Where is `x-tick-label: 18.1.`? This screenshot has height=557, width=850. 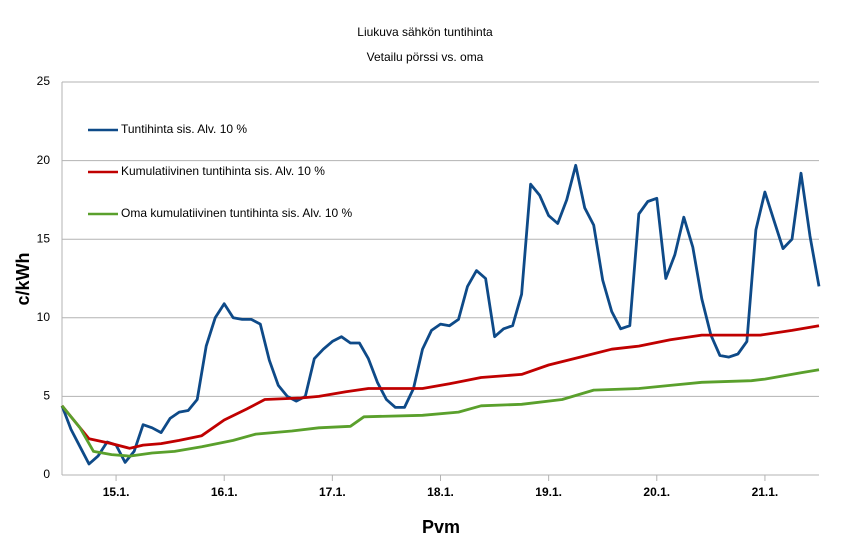 x-tick-label: 18.1. is located at coordinates (440, 492).